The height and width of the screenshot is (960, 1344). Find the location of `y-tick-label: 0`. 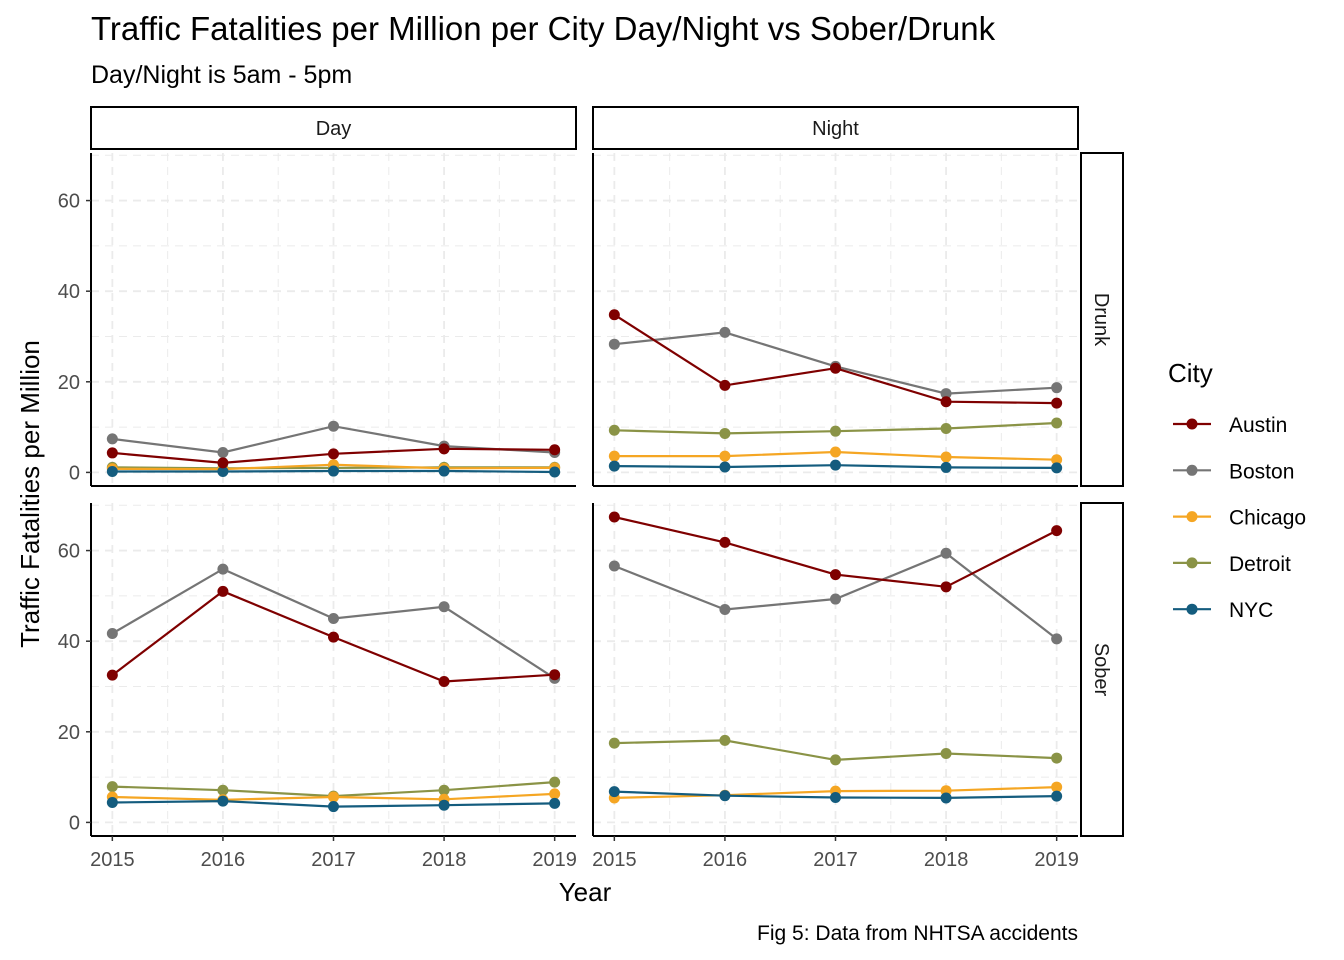

y-tick-label: 0 is located at coordinates (74, 473).